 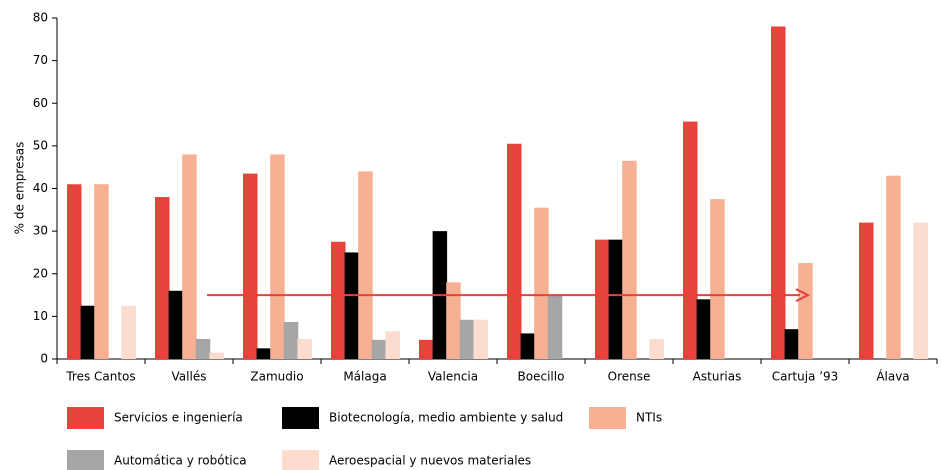 What do you see at coordinates (189, 377) in the screenshot?
I see `x-tick-label: Vallés` at bounding box center [189, 377].